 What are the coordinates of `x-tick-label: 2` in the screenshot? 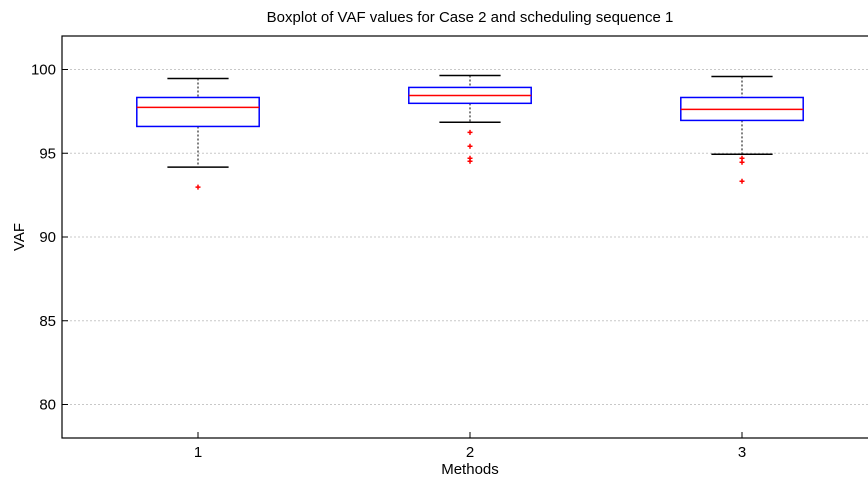 It's located at (470, 452).